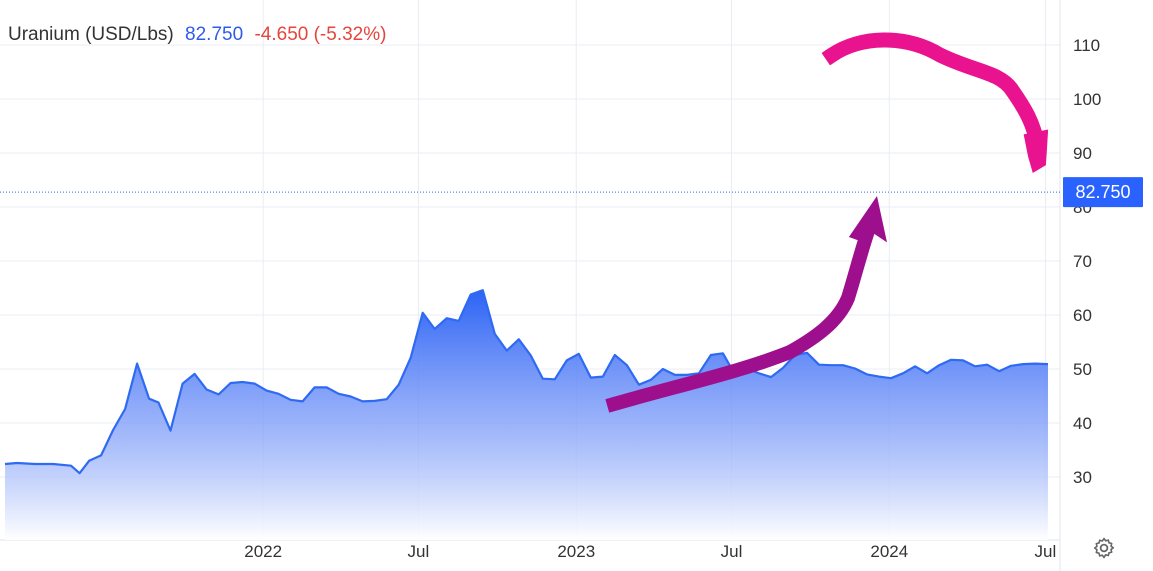  Describe the element at coordinates (1082, 423) in the screenshot. I see `y-tick-label: 40` at that location.